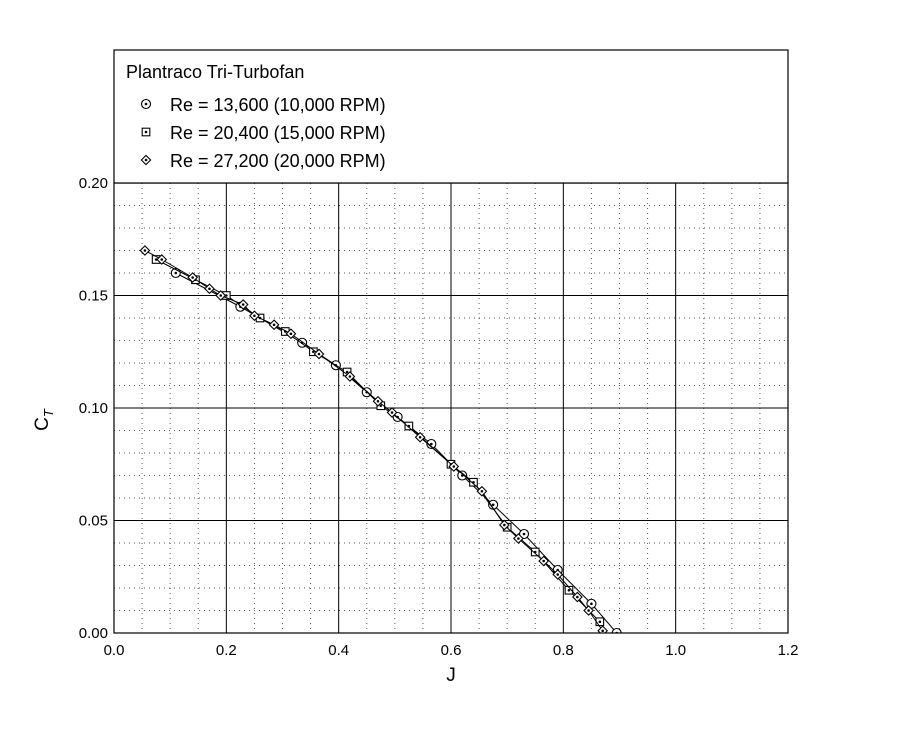  What do you see at coordinates (788, 650) in the screenshot?
I see `x-tick-label: 1.2` at bounding box center [788, 650].